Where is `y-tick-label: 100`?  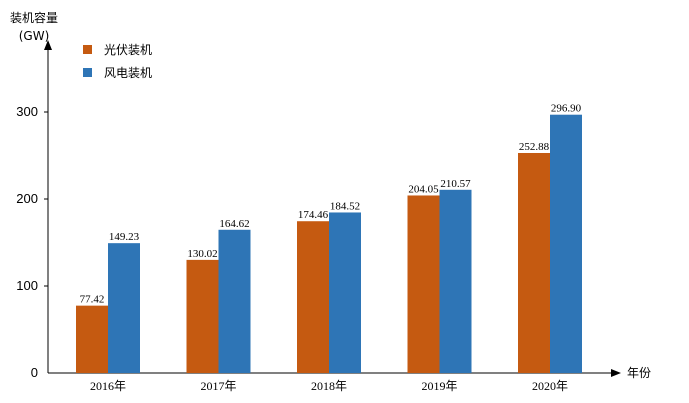
y-tick-label: 100 is located at coordinates (27, 285).